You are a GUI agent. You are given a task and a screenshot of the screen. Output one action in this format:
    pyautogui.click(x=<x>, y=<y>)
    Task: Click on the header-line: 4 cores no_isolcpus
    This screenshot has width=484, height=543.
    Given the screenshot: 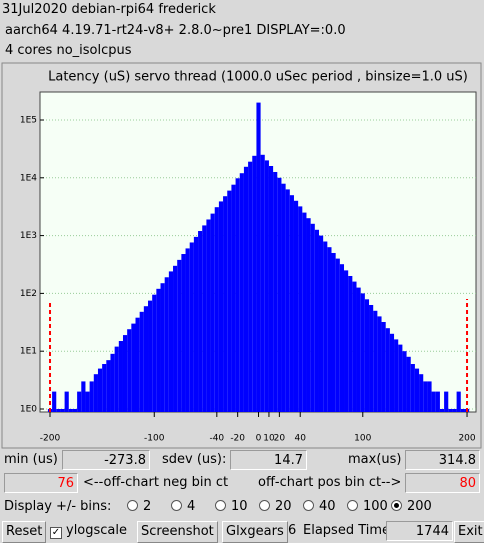 What is the action you would take?
    pyautogui.click(x=68, y=50)
    